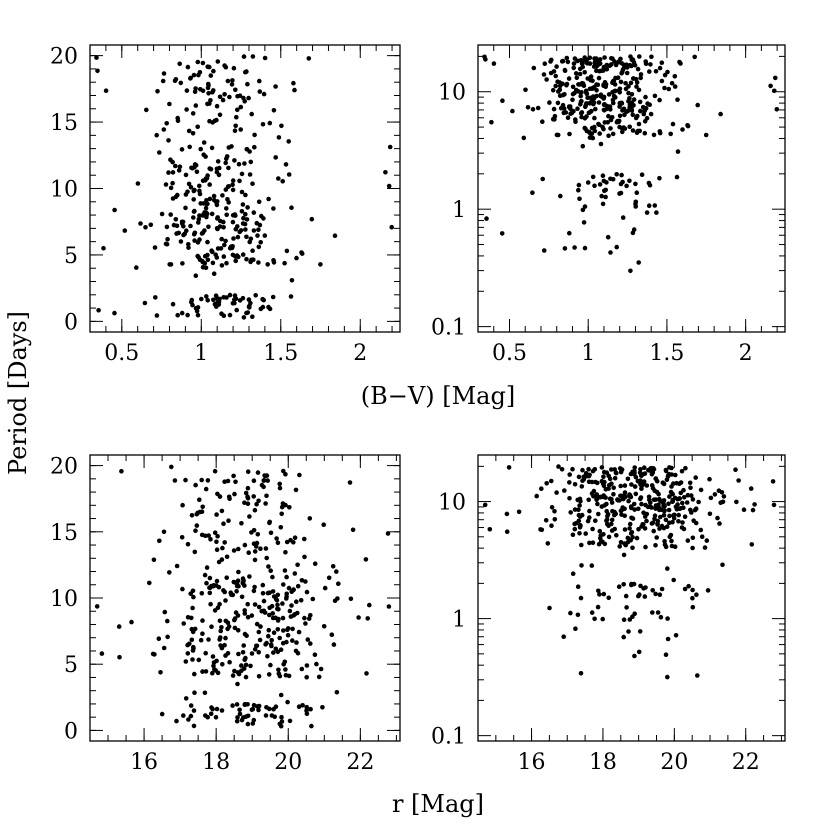 This screenshot has height=830, width=830. Describe the element at coordinates (360, 762) in the screenshot. I see `x-tick-label: 22` at that location.